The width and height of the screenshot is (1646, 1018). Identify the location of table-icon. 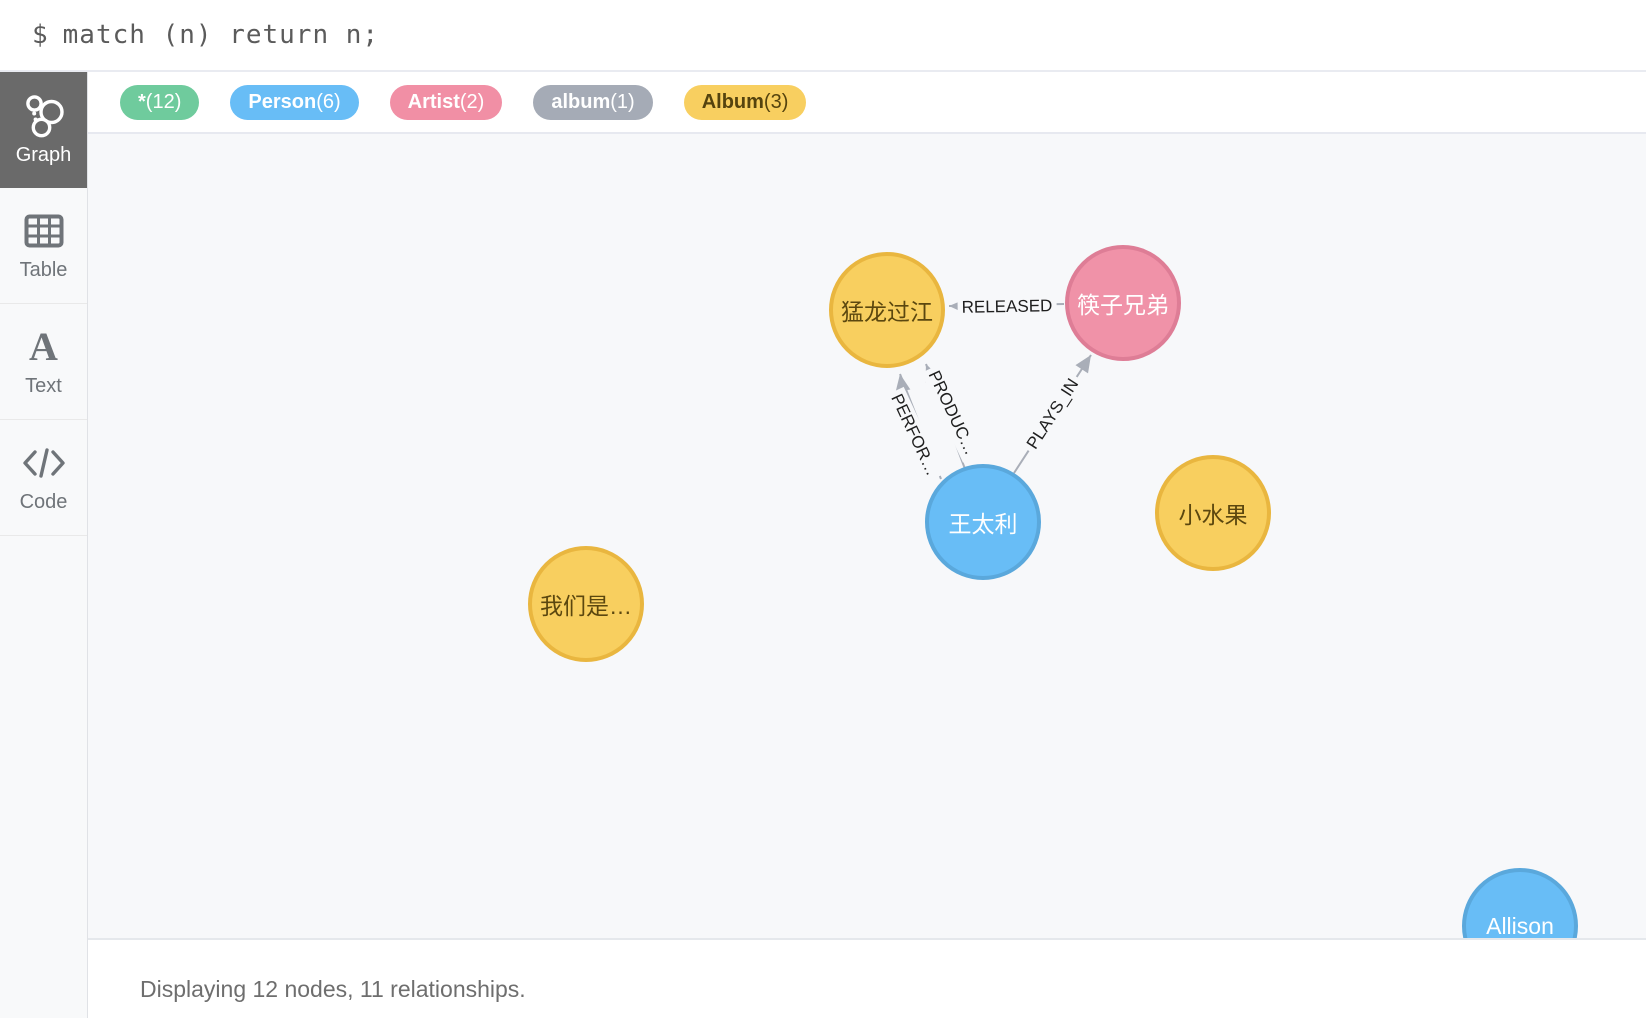
(44, 231).